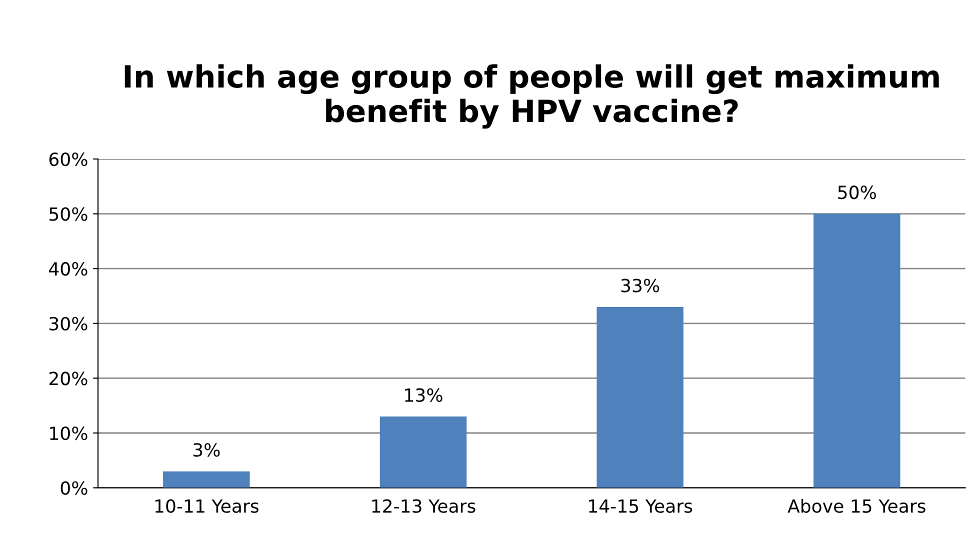 This screenshot has height=539, width=980. What do you see at coordinates (206, 506) in the screenshot?
I see `x-tick-label: 10-11 Years` at bounding box center [206, 506].